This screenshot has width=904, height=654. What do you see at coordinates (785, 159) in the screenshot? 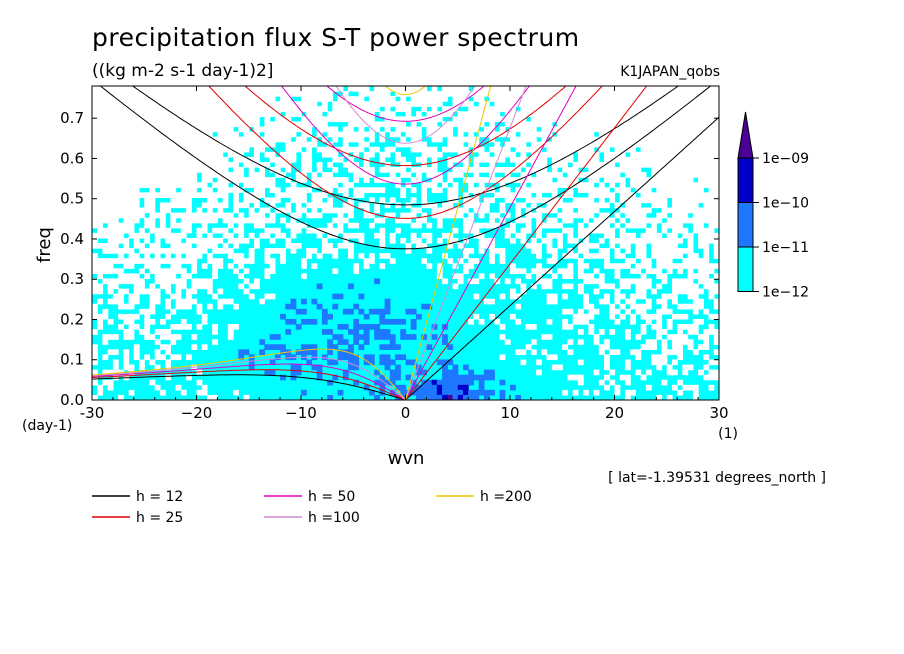
I see `colorbar-label: 1e−09` at bounding box center [785, 159].